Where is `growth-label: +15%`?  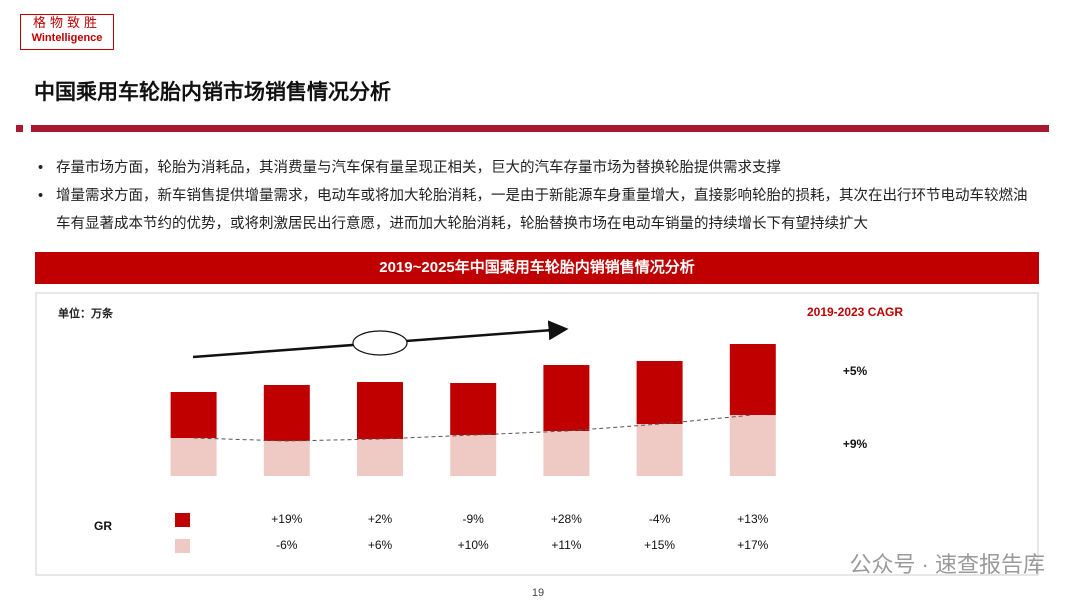 growth-label: +15% is located at coordinates (659, 545).